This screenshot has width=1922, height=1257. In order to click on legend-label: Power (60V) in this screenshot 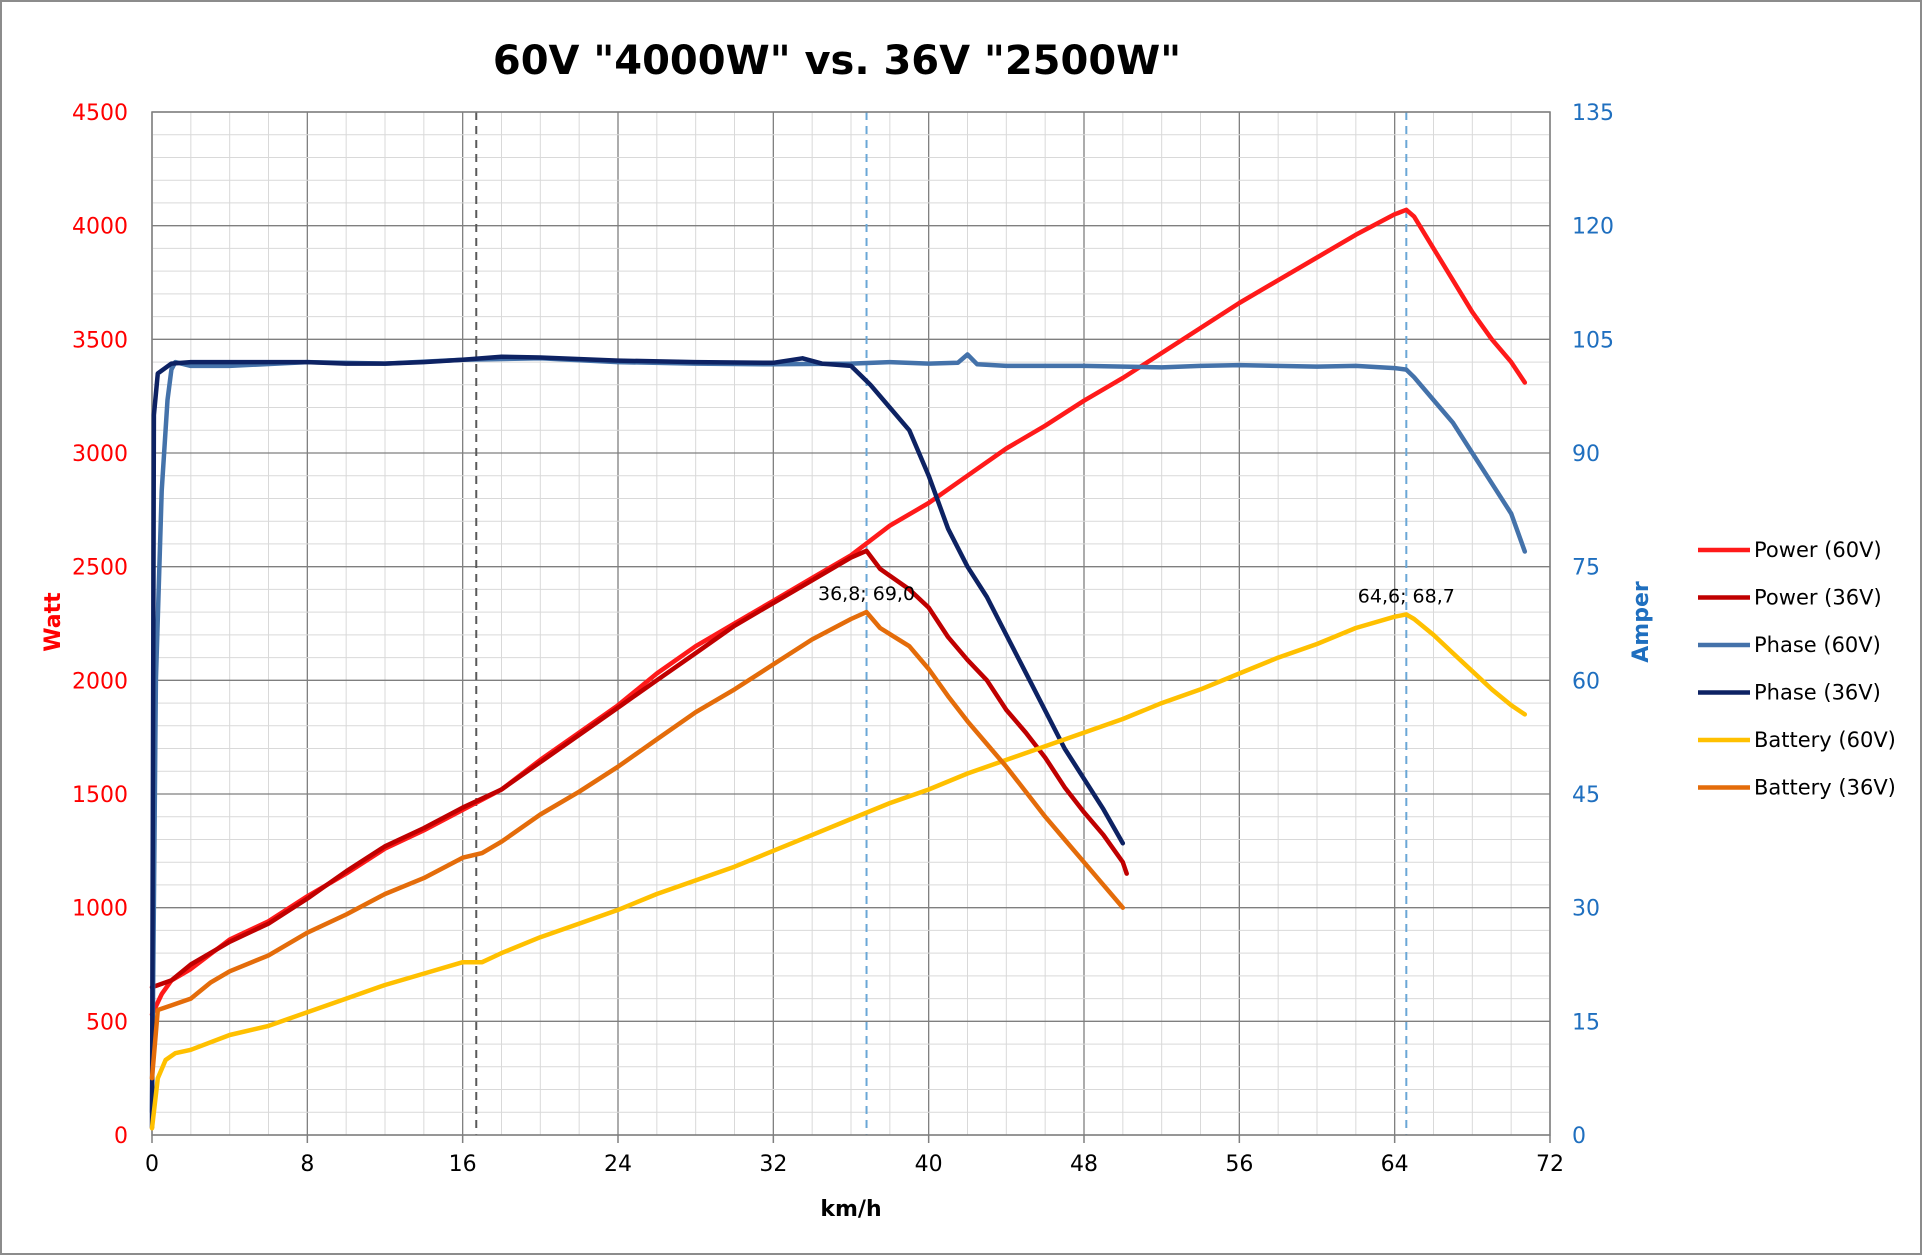, I will do `click(1818, 550)`.